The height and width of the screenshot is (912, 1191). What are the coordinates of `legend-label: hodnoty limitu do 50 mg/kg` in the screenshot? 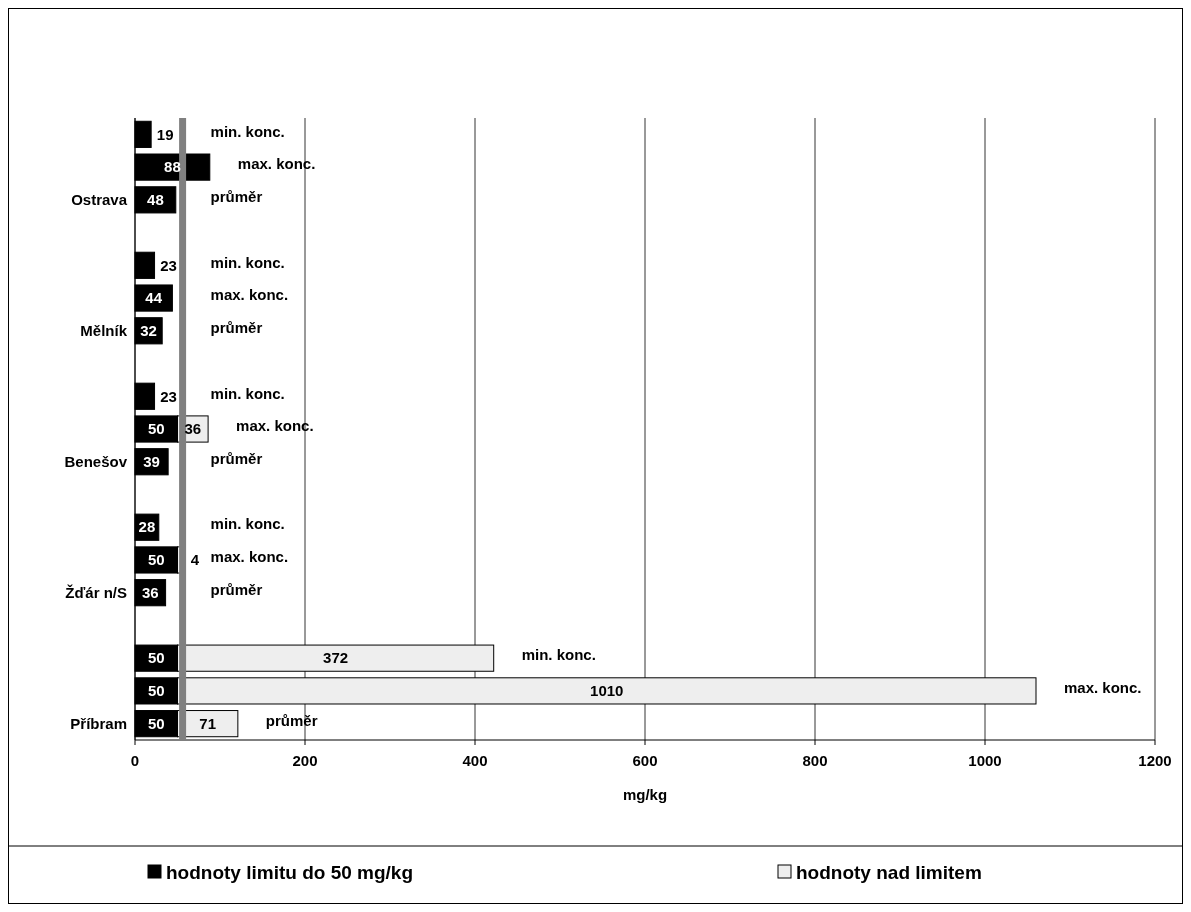 It's located at (289, 872).